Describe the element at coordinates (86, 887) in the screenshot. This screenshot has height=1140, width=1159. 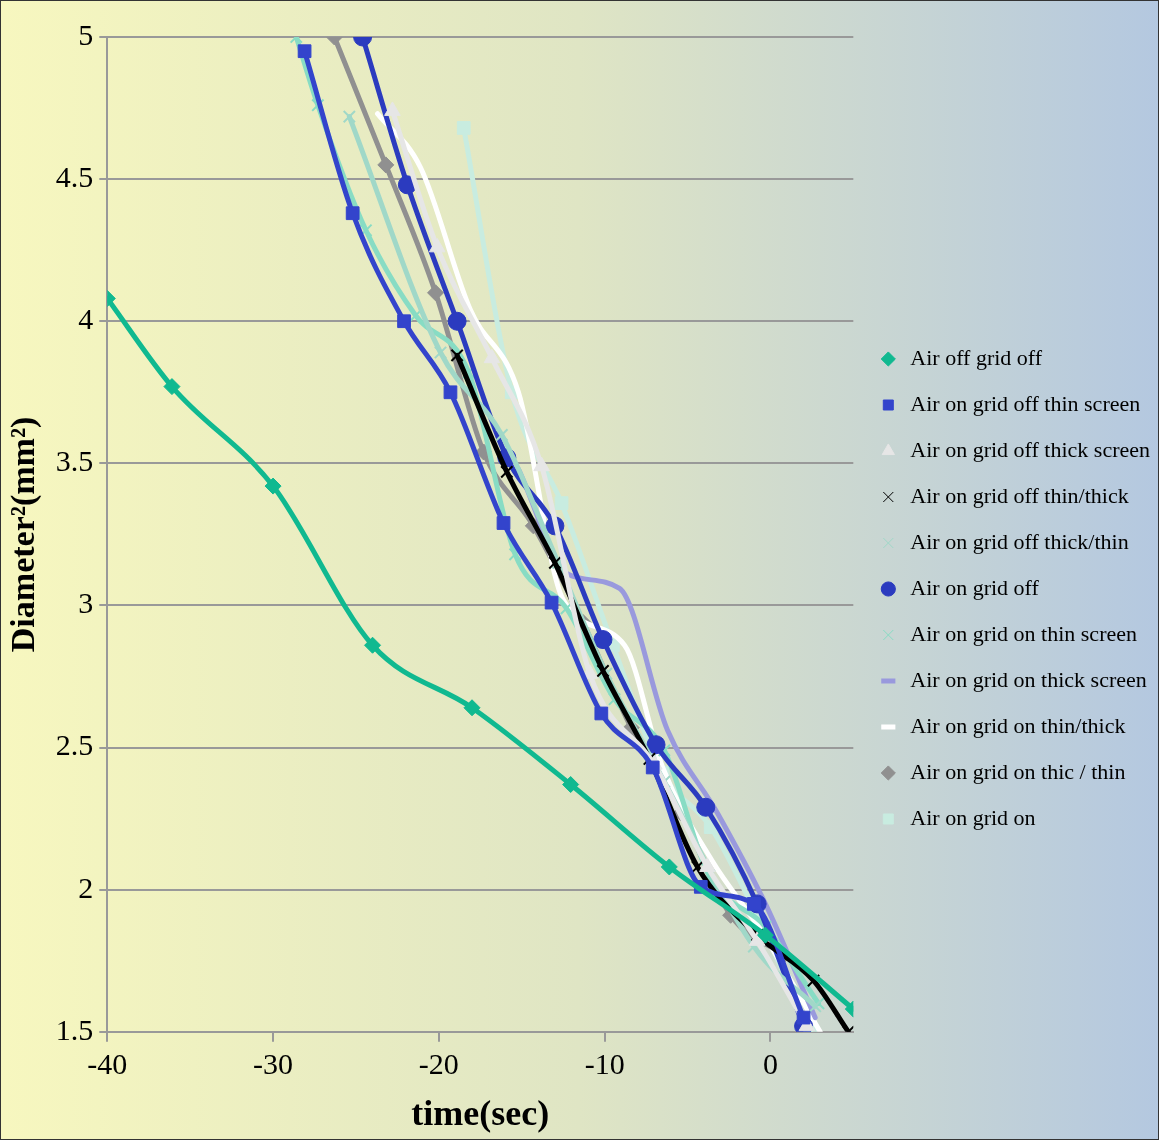
I see `y-tick-label: 2` at that location.